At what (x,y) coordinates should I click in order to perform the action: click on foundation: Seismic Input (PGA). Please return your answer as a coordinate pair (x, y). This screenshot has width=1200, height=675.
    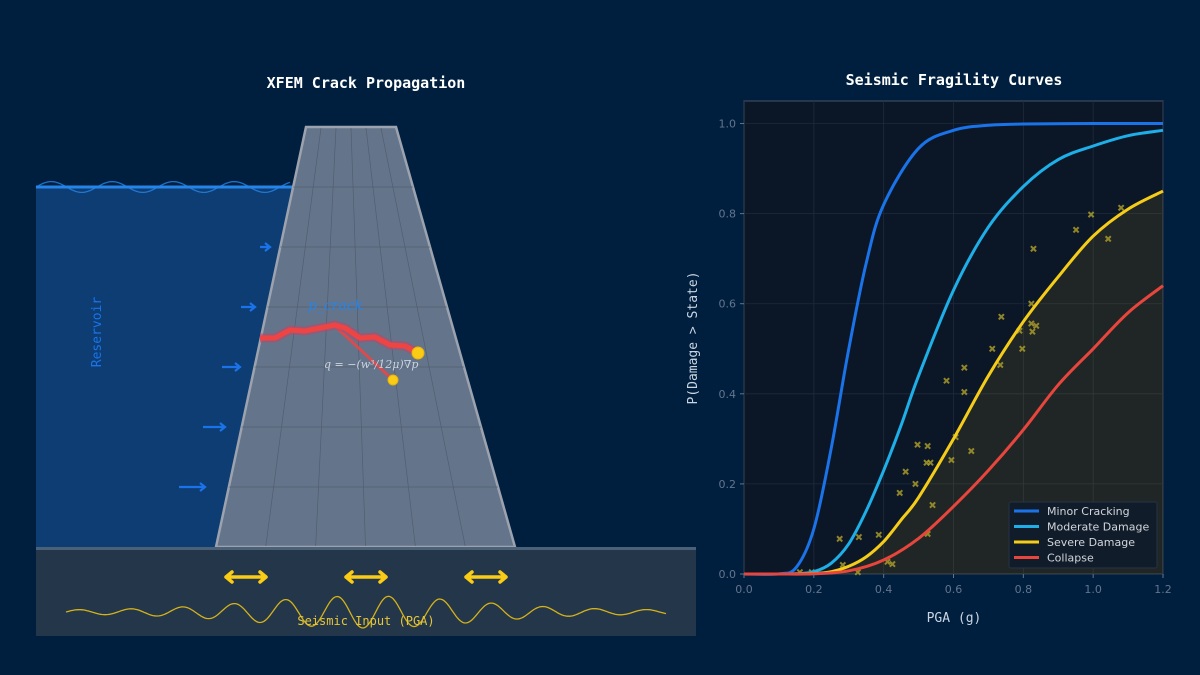
    Looking at the image, I should click on (366, 591).